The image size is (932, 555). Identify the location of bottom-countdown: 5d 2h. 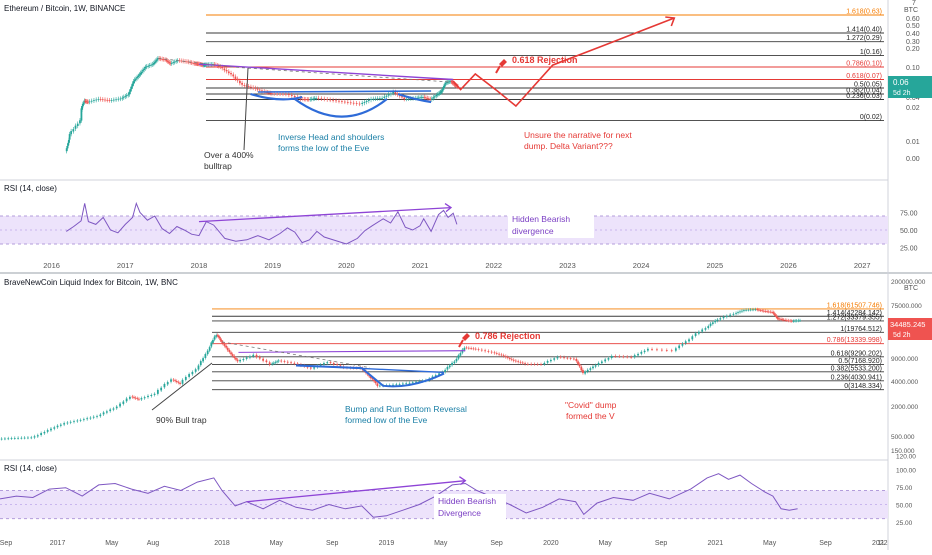
(902, 335).